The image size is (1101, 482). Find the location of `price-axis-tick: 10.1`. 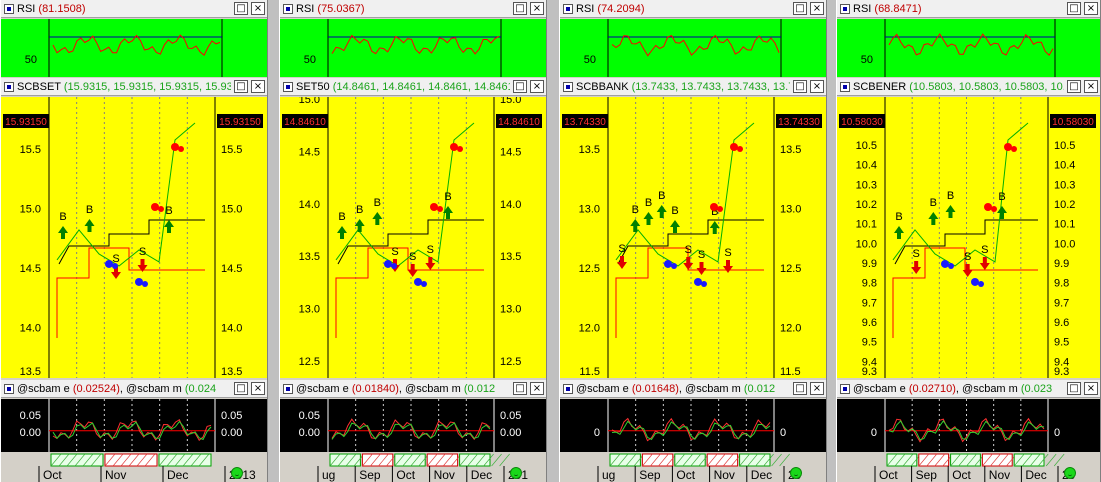

price-axis-tick: 10.1 is located at coordinates (866, 225).